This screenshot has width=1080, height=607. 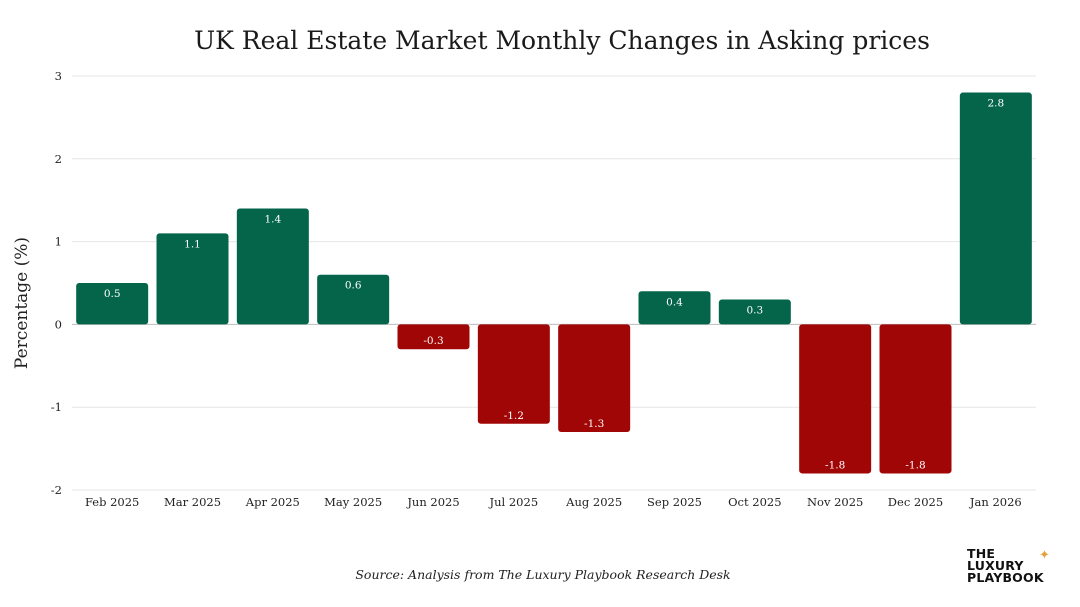 I want to click on y-axis-label: Percentage (%), so click(x=22, y=303).